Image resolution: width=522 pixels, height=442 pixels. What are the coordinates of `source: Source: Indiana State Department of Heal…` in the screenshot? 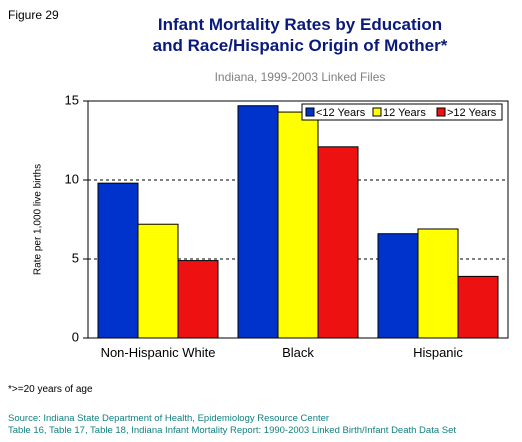 It's located at (169, 418).